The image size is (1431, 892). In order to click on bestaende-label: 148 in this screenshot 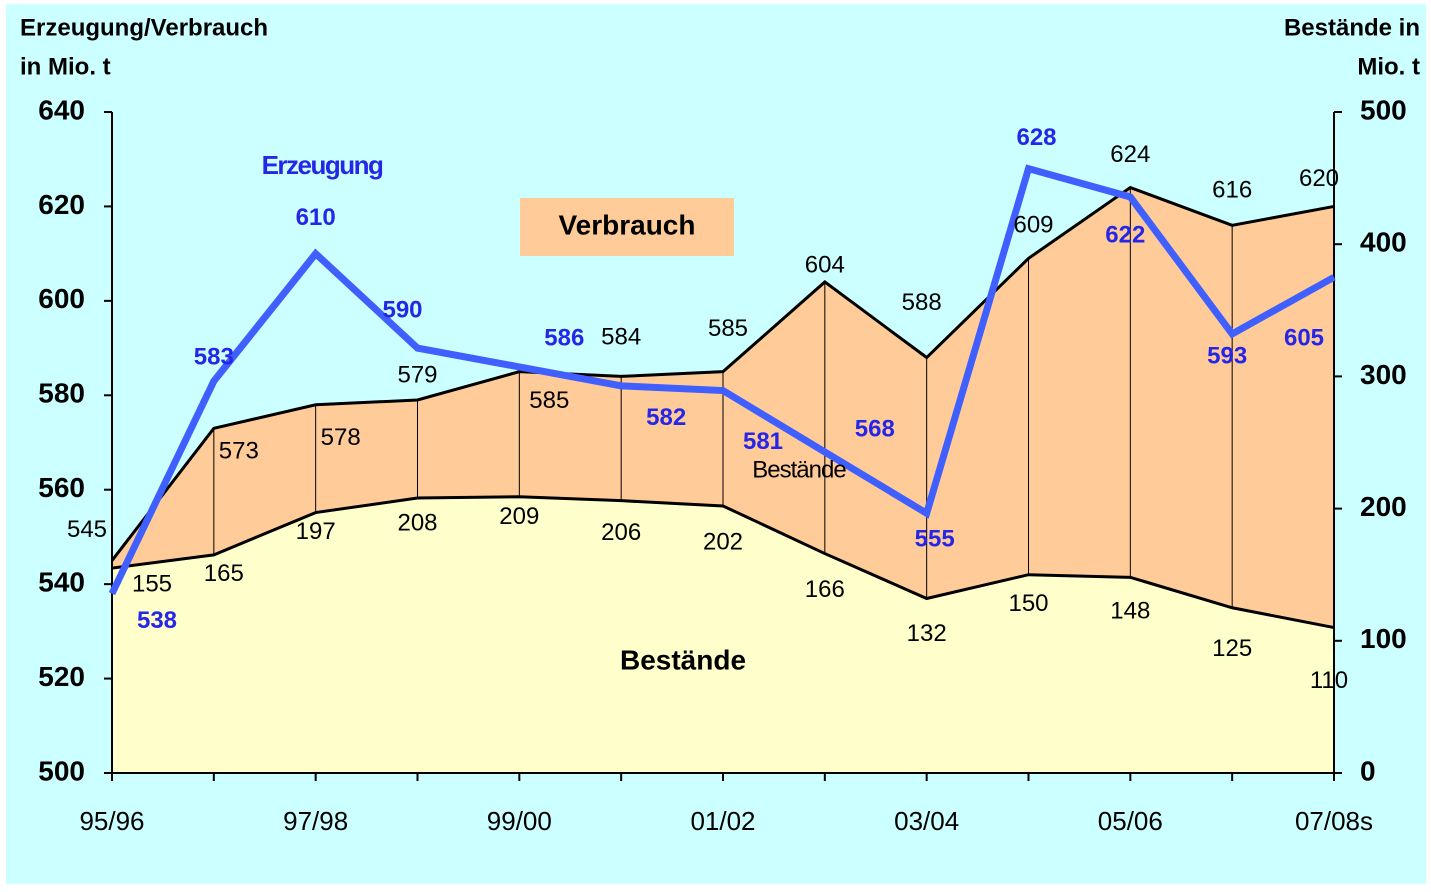, I will do `click(1130, 611)`.